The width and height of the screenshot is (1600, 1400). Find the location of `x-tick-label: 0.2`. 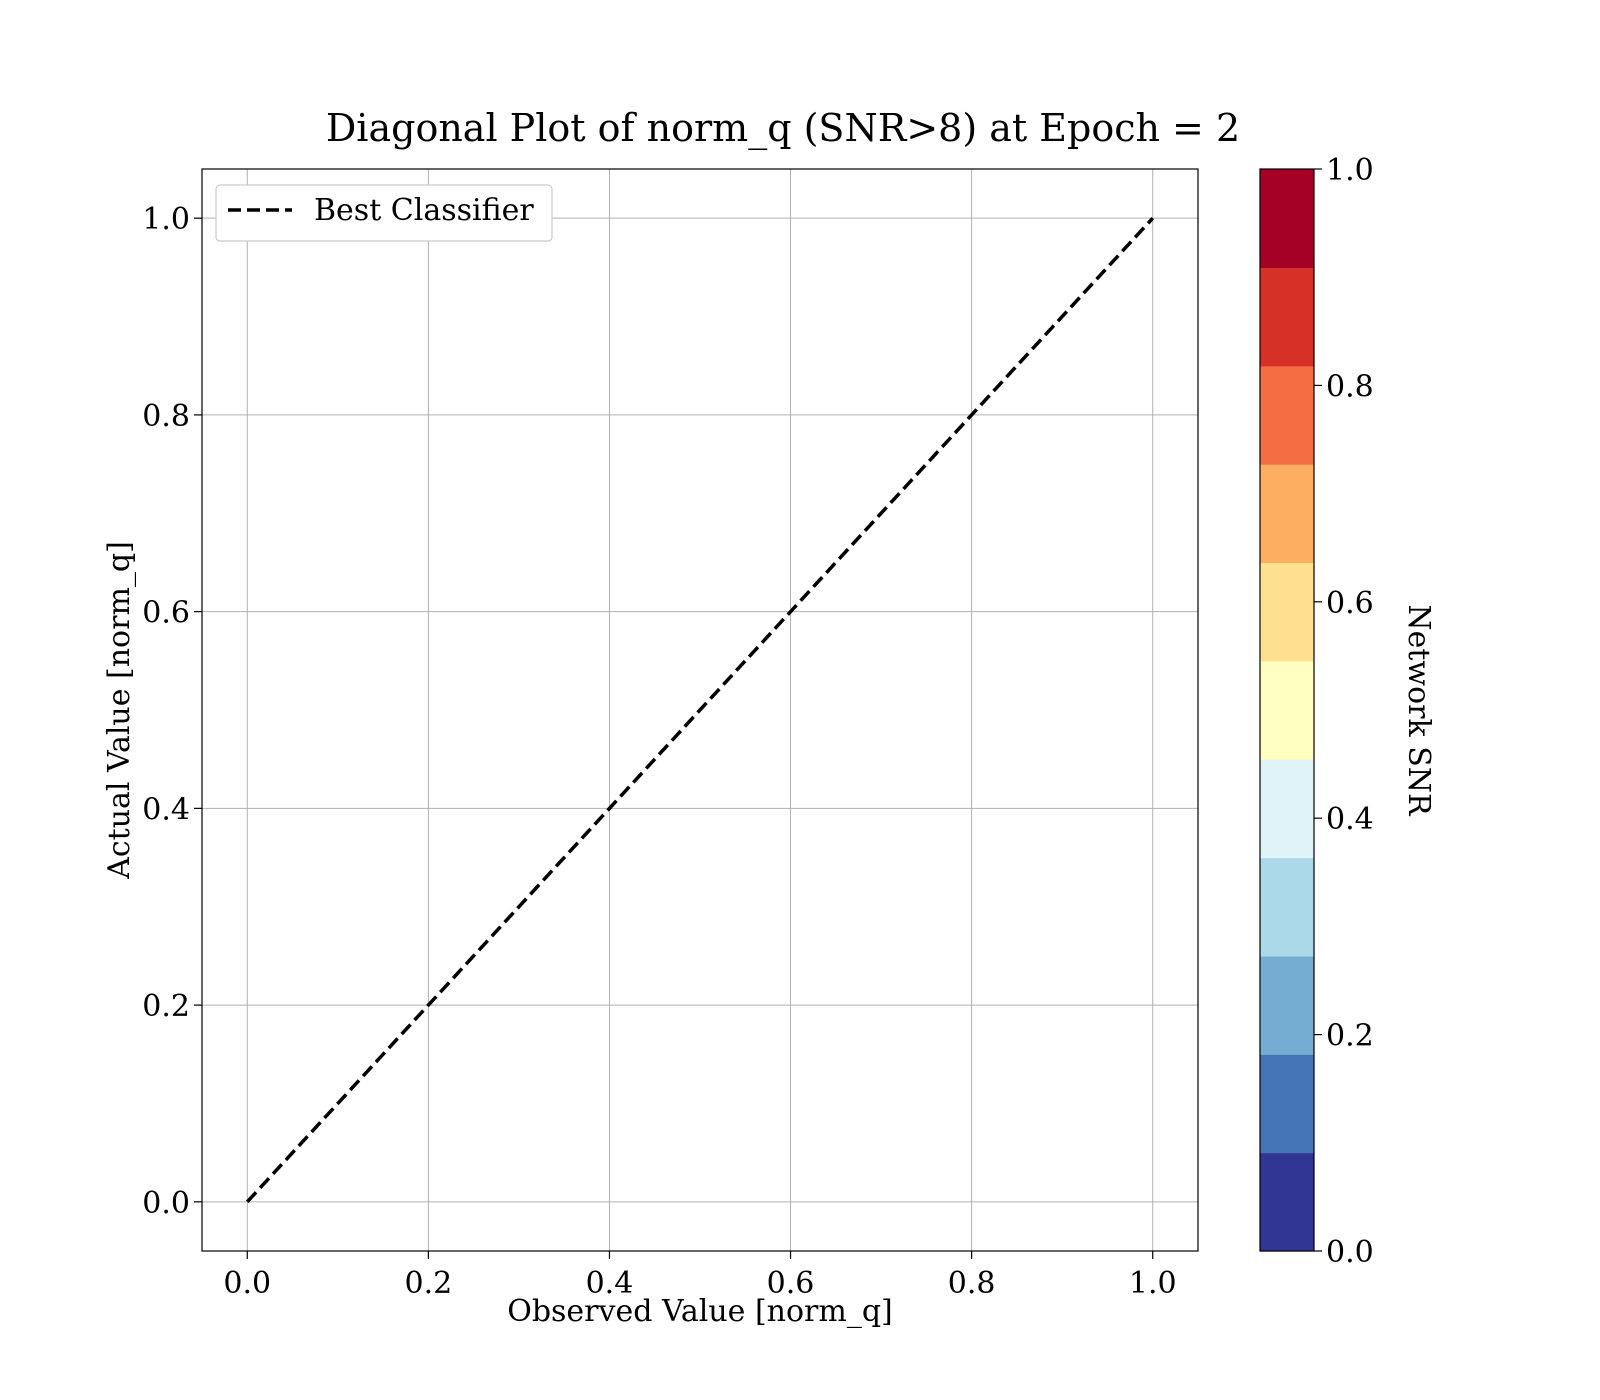

x-tick-label: 0.2 is located at coordinates (429, 1283).